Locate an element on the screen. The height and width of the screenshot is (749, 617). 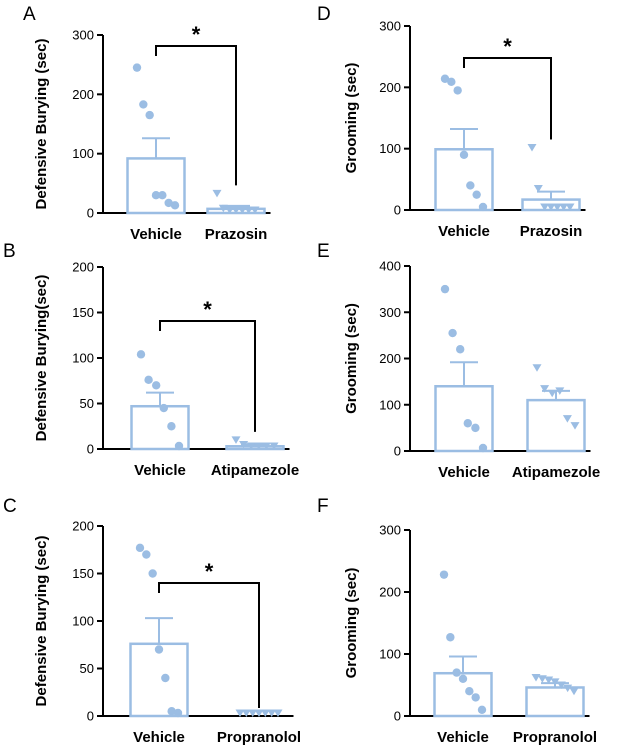
panel-label: F is located at coordinates (323, 506).